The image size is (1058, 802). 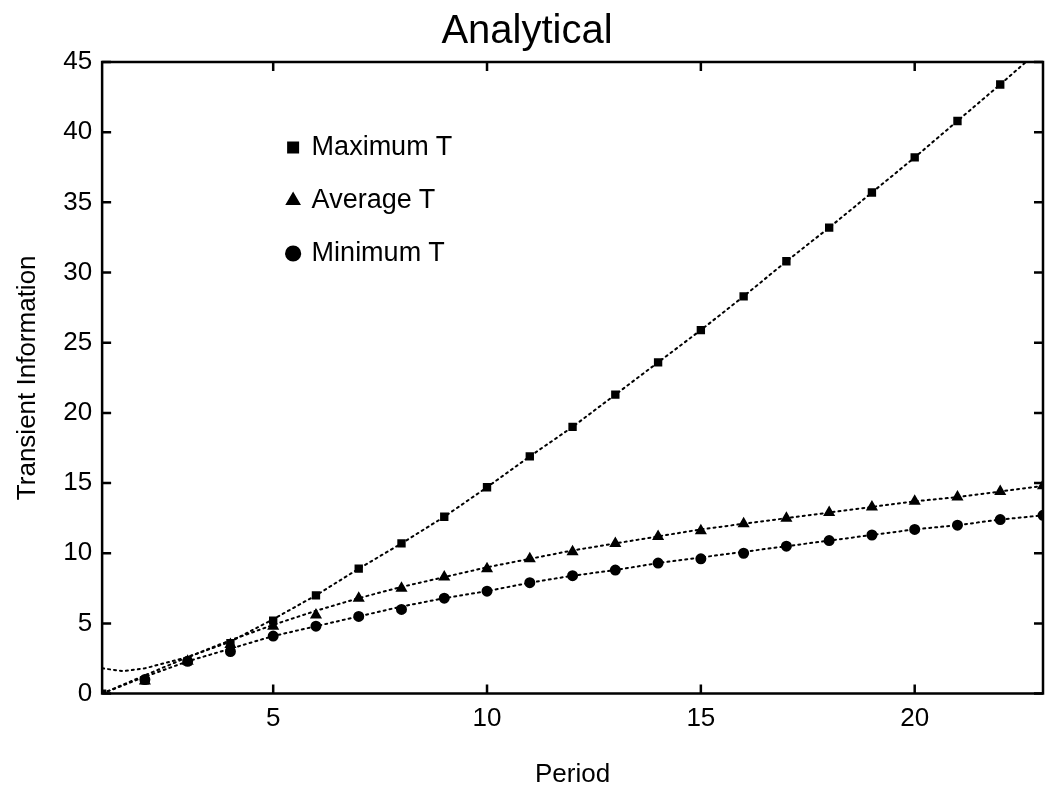 I want to click on y-axis-title: Transient Information, so click(x=25, y=378).